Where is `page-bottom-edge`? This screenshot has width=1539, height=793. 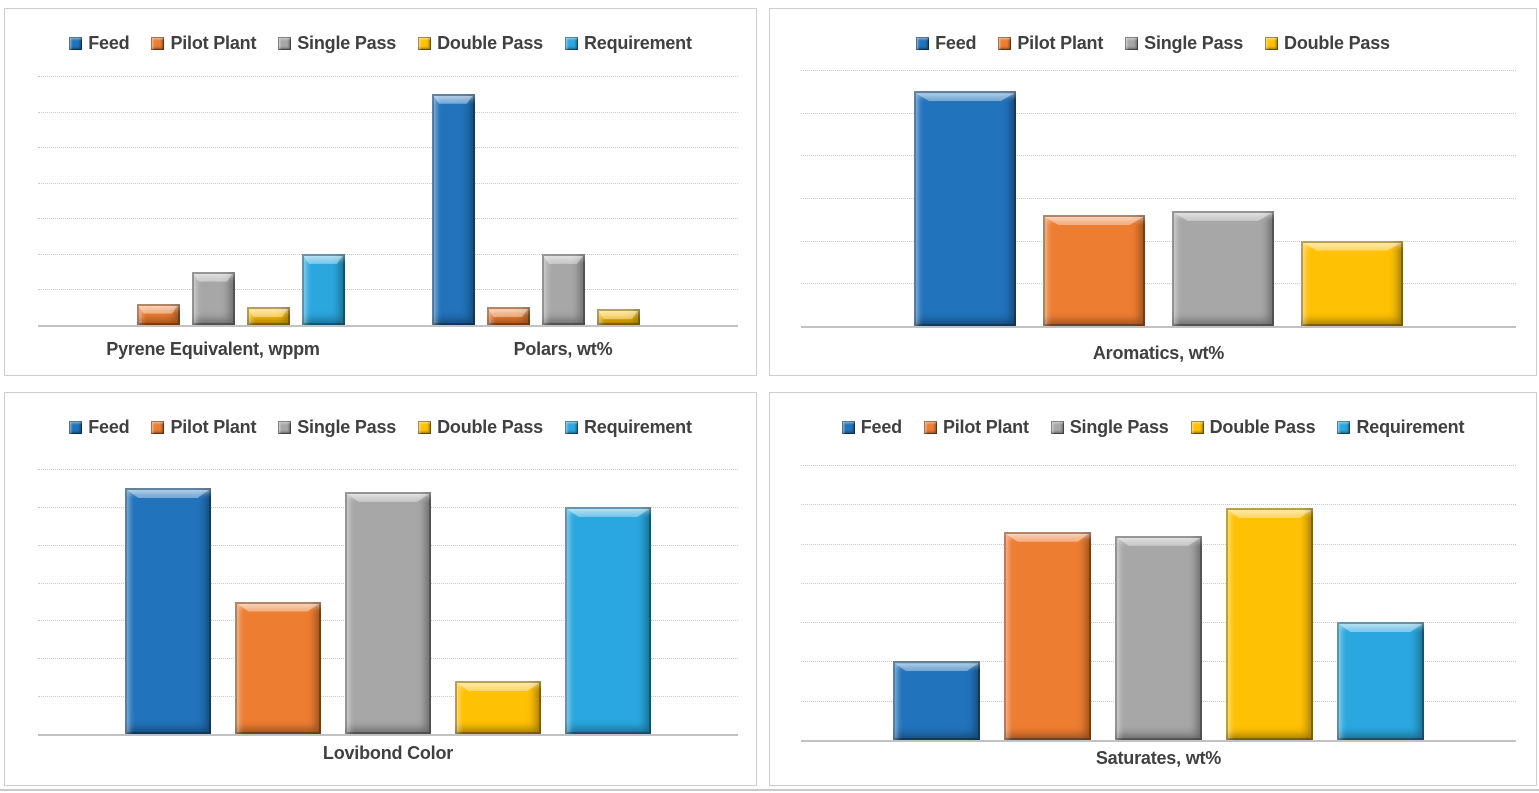 page-bottom-edge is located at coordinates (769, 790).